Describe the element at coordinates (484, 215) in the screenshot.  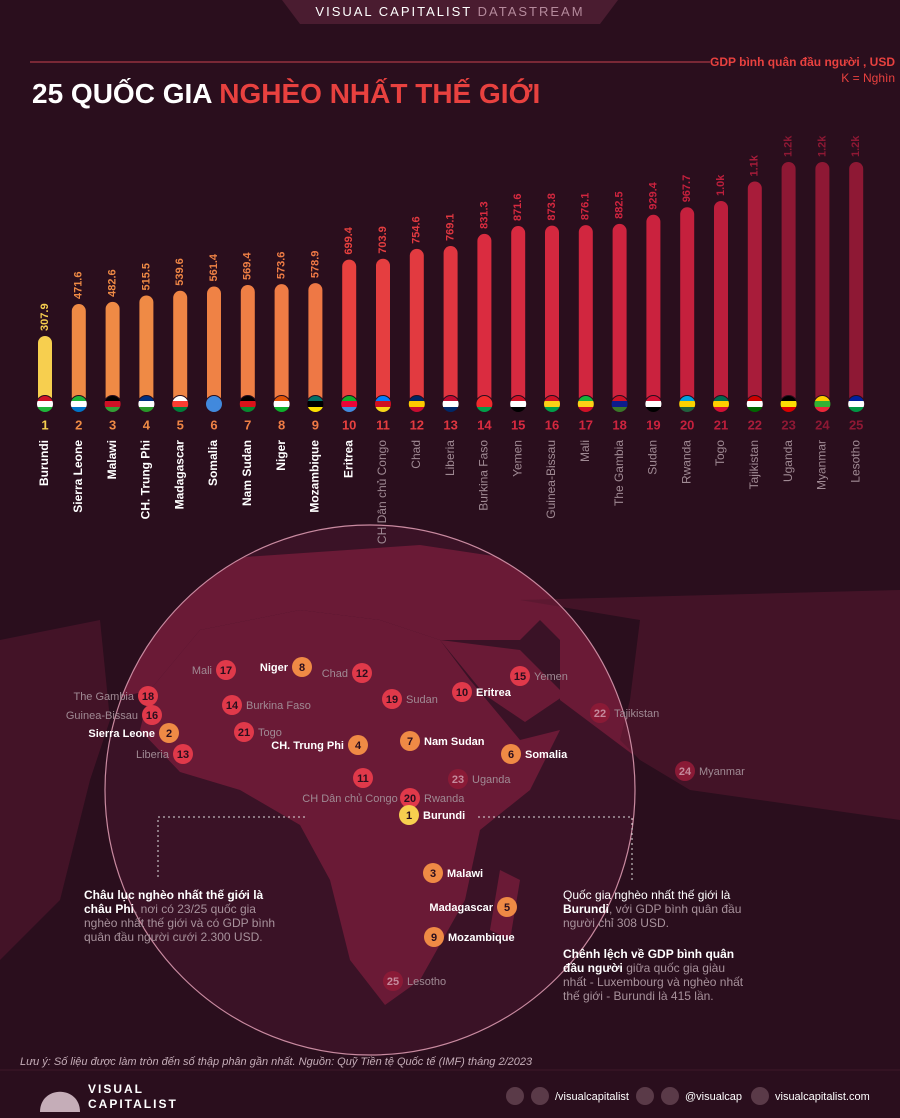
I see `value-label: 831.3` at that location.